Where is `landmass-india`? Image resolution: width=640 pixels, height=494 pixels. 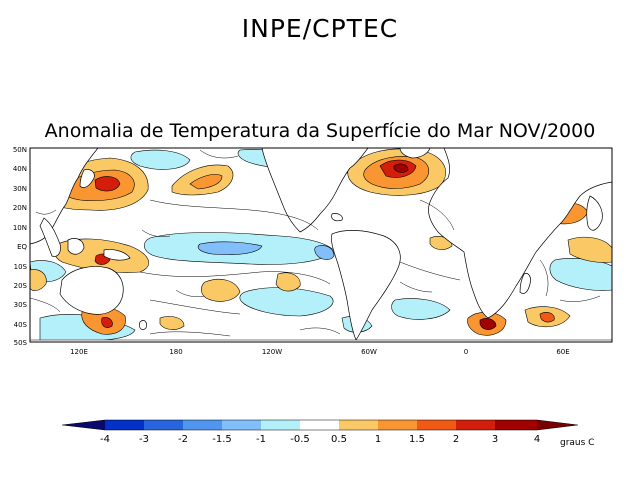 landmass-india is located at coordinates (594, 213).